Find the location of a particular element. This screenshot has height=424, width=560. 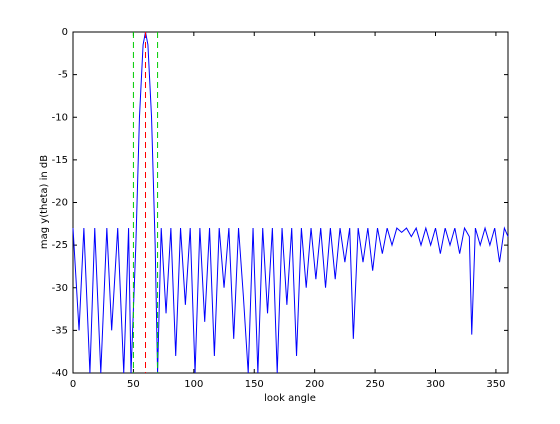

x-tick-label: 200 is located at coordinates (314, 384).